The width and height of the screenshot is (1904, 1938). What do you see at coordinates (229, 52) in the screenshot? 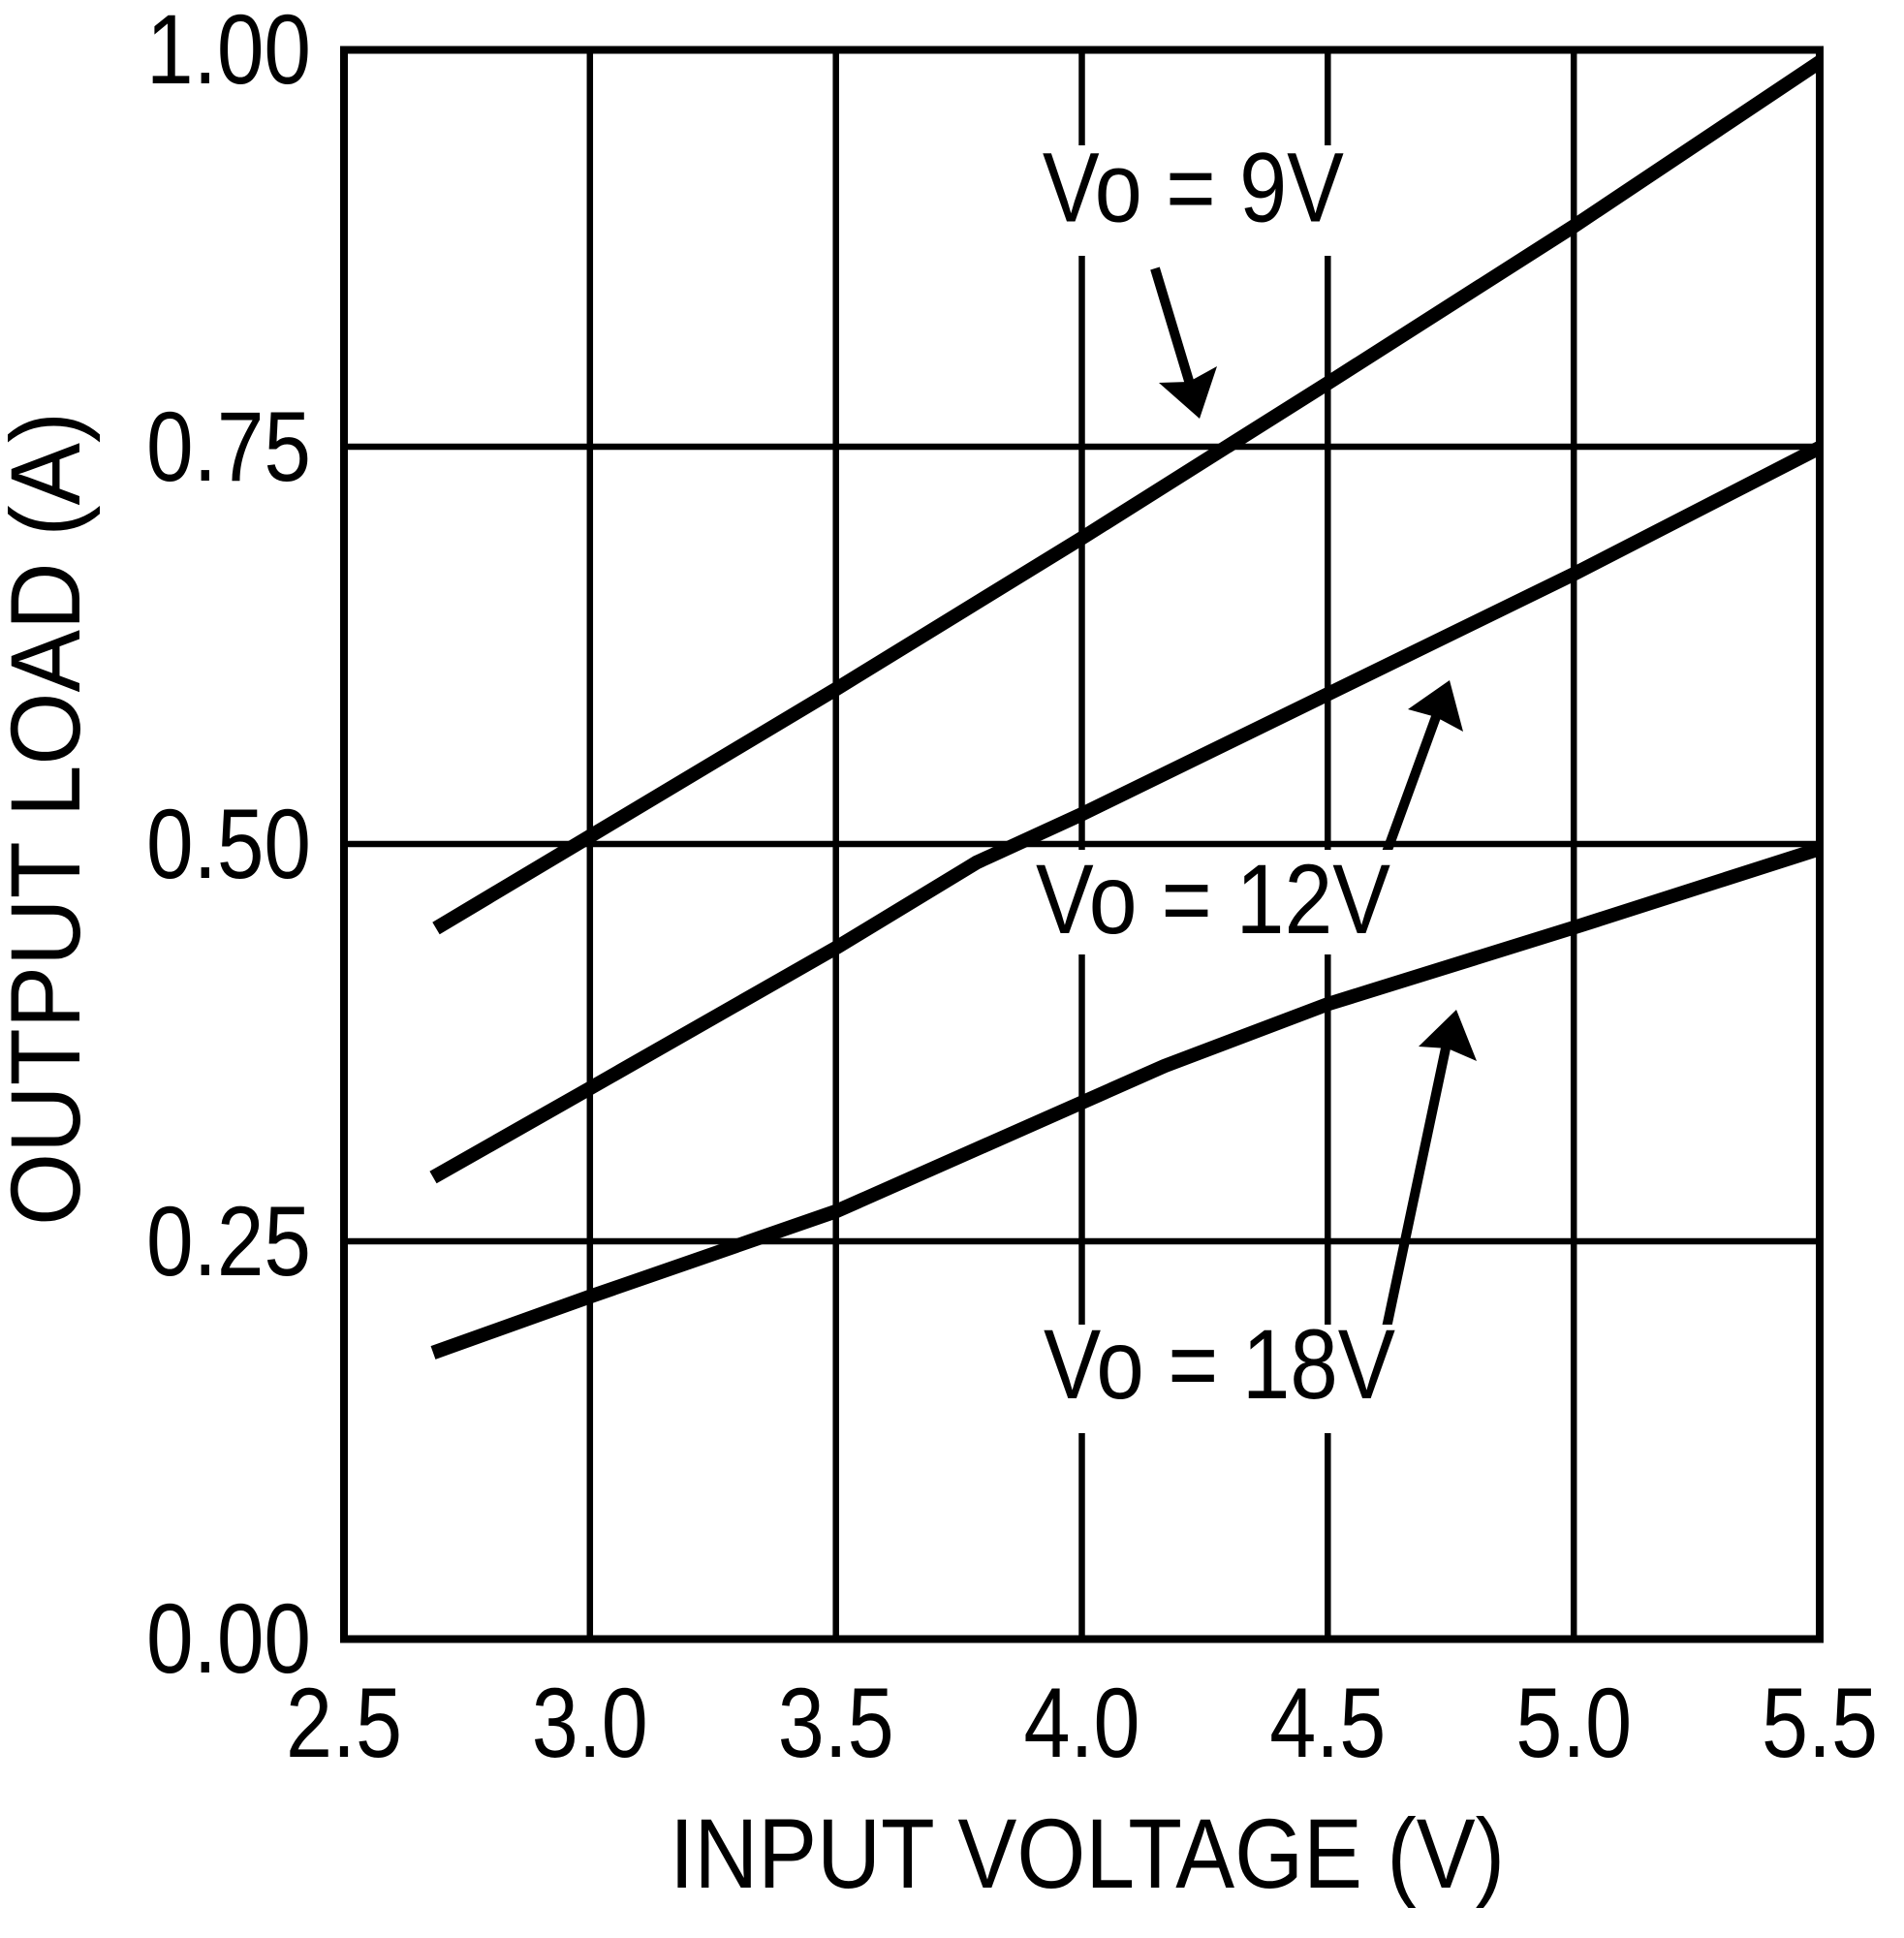
I see `svg-text: 1.00` at bounding box center [229, 52].